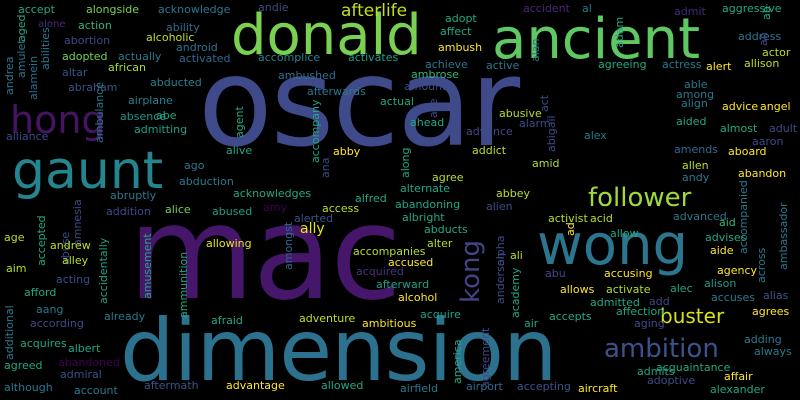  Describe the element at coordinates (440, 243) in the screenshot. I see `word: alter` at that location.